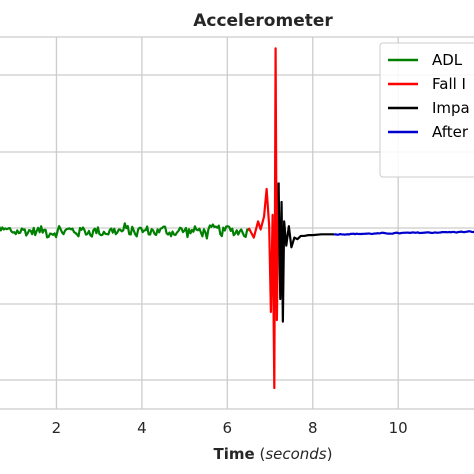 The width and height of the screenshot is (474, 474). Describe the element at coordinates (313, 428) in the screenshot. I see `x-tick-label-8: 8` at that location.